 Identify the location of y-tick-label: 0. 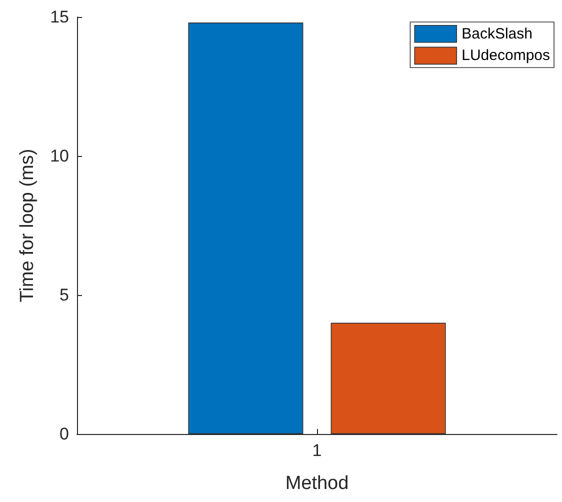
(64, 434).